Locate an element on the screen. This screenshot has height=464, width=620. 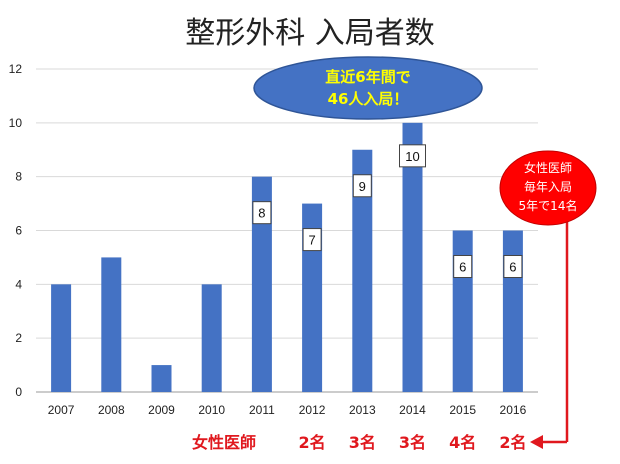
female-count-2015: 4名 is located at coordinates (462, 442).